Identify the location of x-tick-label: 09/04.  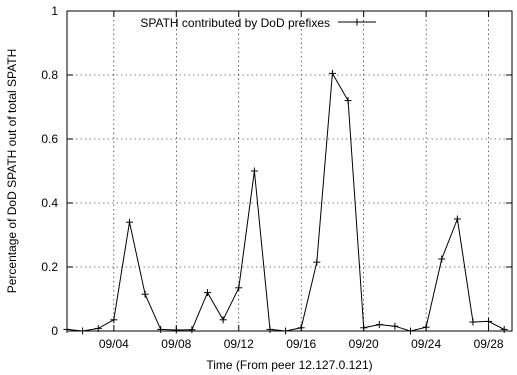
(114, 344).